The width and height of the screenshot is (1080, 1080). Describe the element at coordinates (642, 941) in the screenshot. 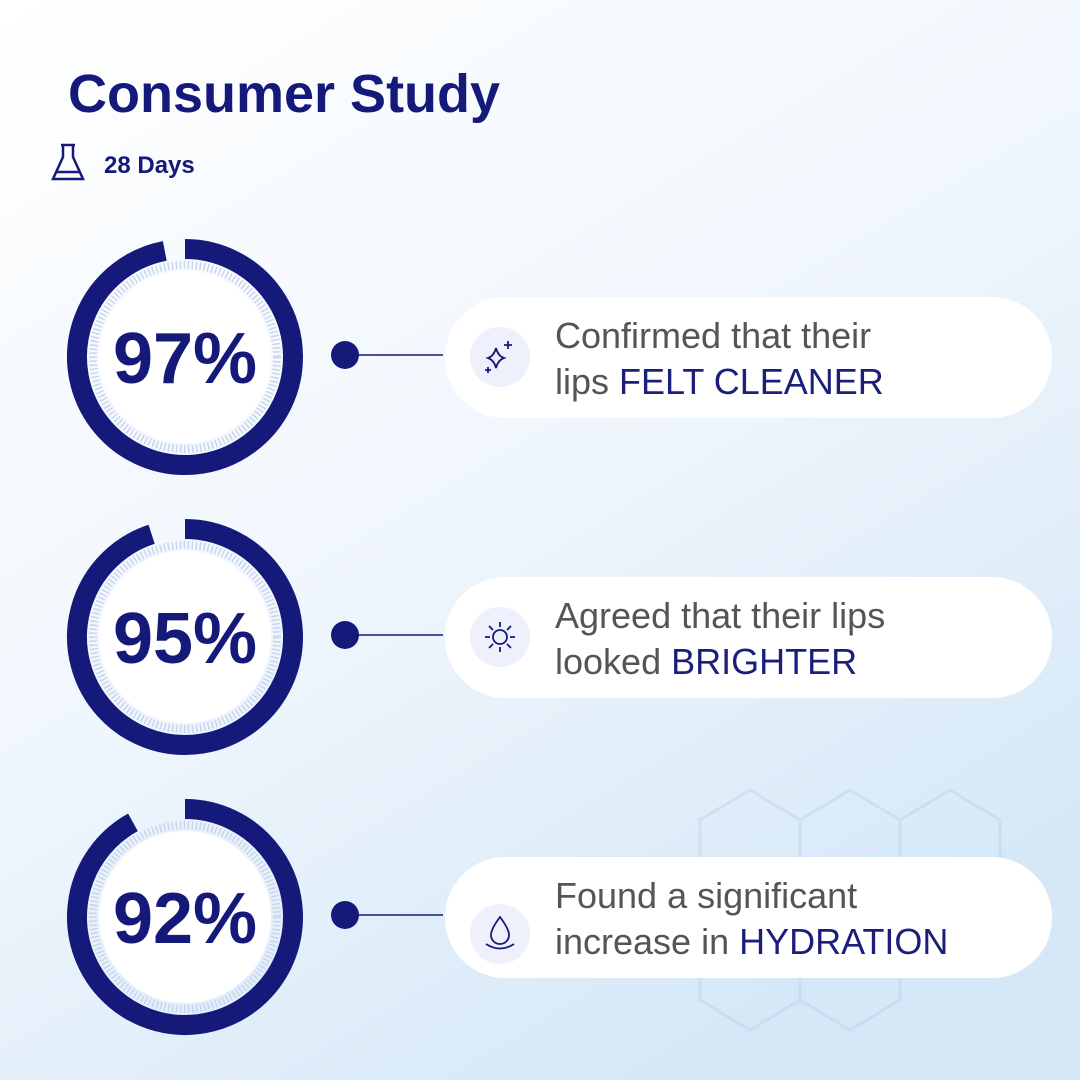

I see `description-prefix: increase in` at that location.